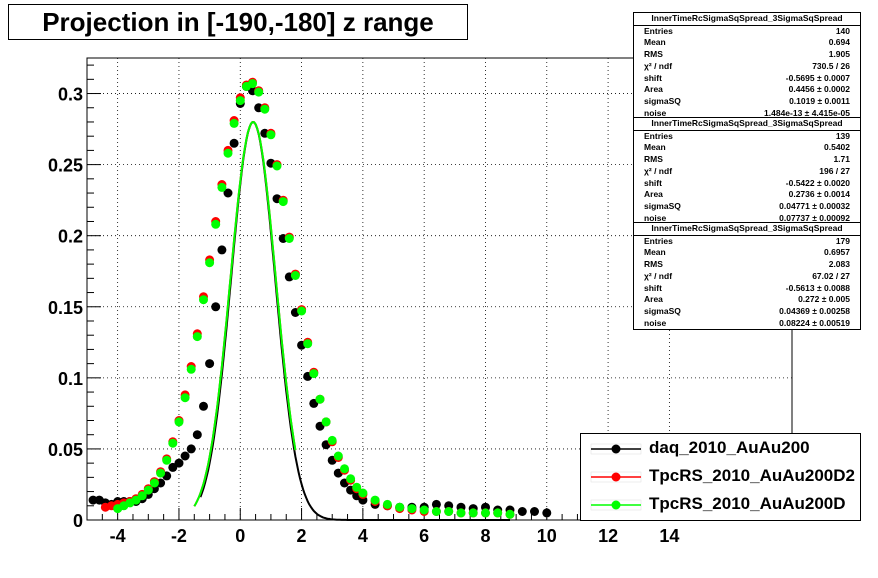 Image resolution: width=878 pixels, height=578 pixels. What do you see at coordinates (747, 54) in the screenshot?
I see `stats-row: RMS 1.905` at bounding box center [747, 54].